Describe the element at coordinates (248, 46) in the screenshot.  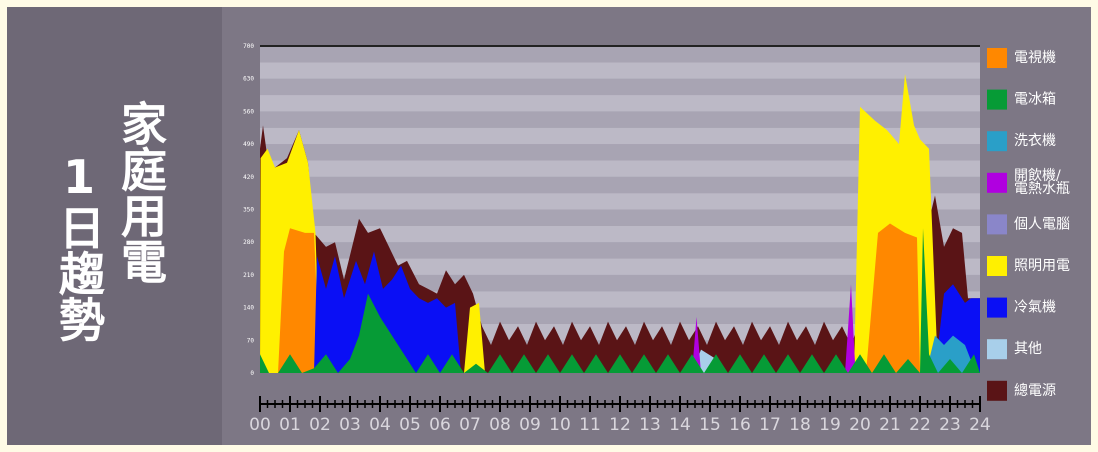
I see `y-tick-label: 700` at that location.